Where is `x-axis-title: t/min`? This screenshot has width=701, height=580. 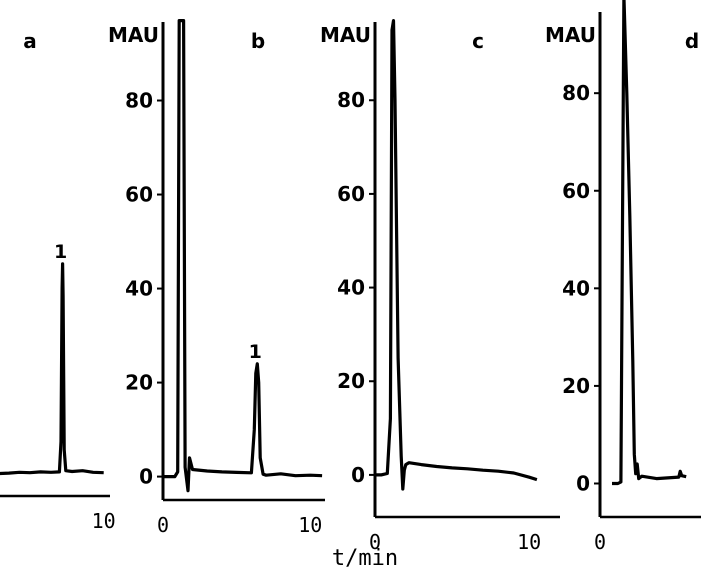
x-axis-title: t/min is located at coordinates (365, 558).